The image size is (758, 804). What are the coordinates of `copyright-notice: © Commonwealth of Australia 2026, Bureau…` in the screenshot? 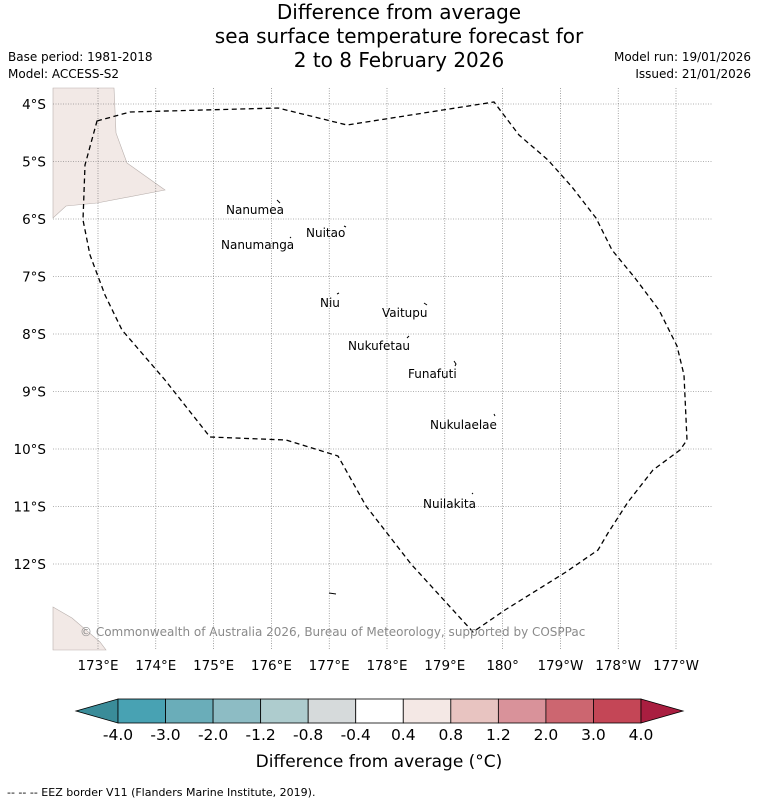 It's located at (333, 632).